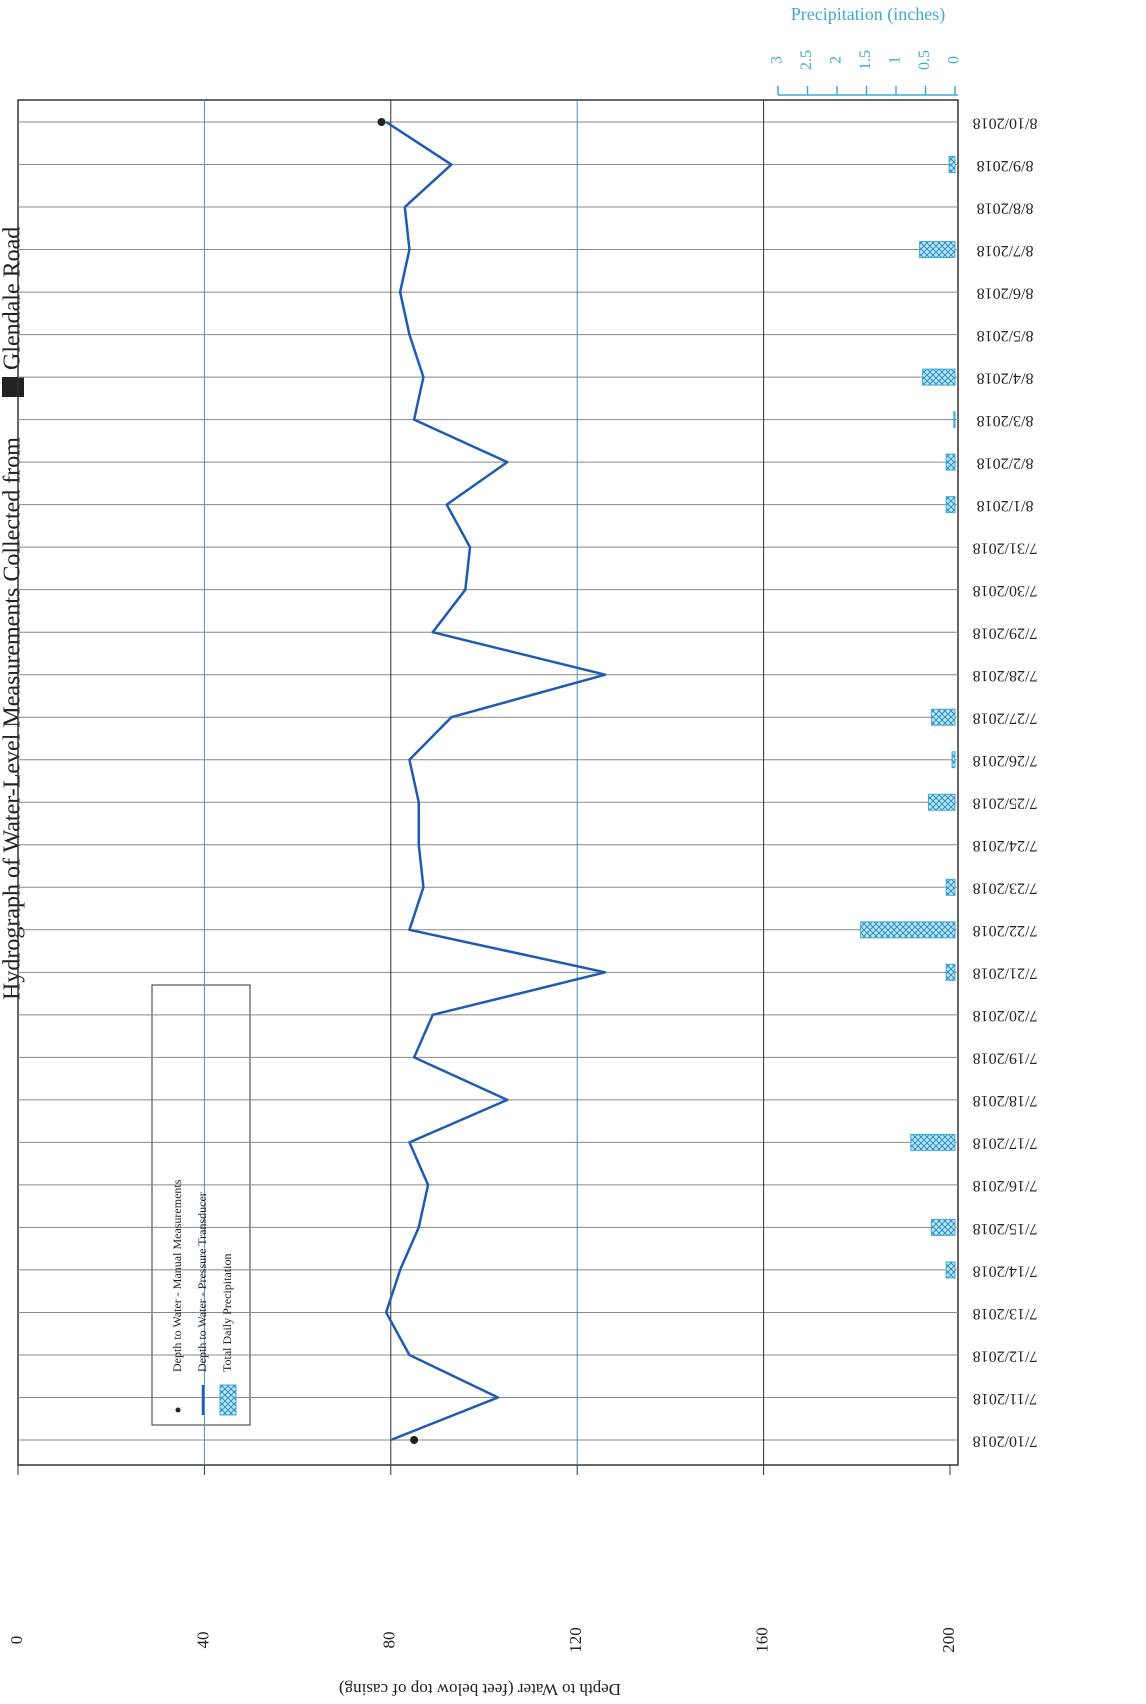 This screenshot has width=1146, height=1704. Describe the element at coordinates (1005, 505) in the screenshot. I see `x-tick-label: 8/1/2018` at that location.